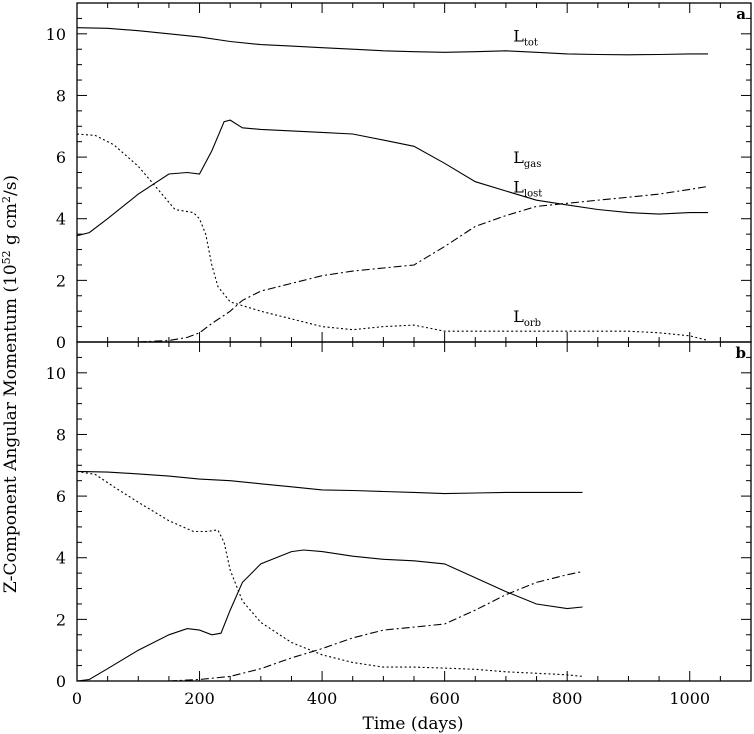 Image resolution: width=754 pixels, height=734 pixels. I want to click on series-line-lost, so click(375, 626).